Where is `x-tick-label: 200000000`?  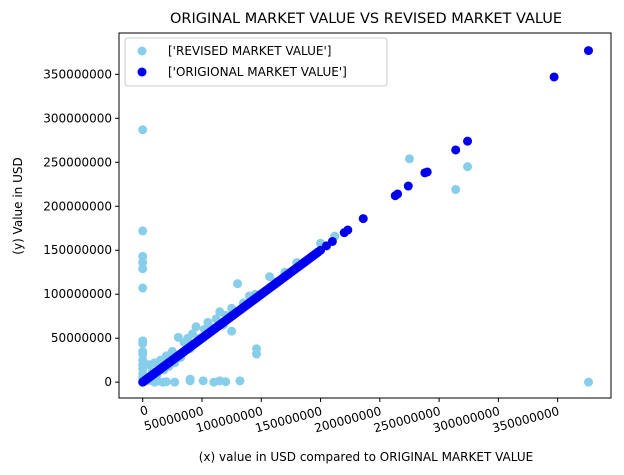 x-tick-label: 200000000 is located at coordinates (348, 419).